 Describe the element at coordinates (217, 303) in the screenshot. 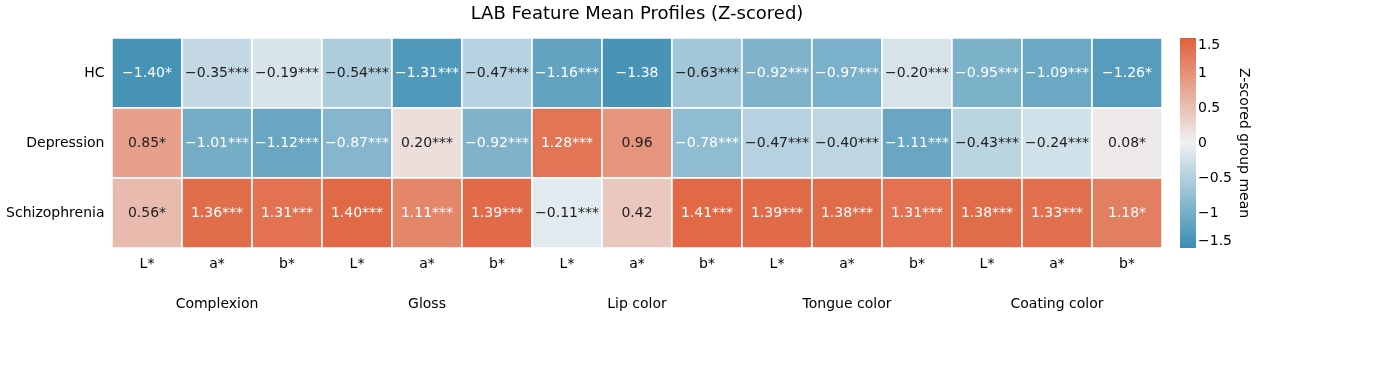

I see `text: Complexion` at that location.